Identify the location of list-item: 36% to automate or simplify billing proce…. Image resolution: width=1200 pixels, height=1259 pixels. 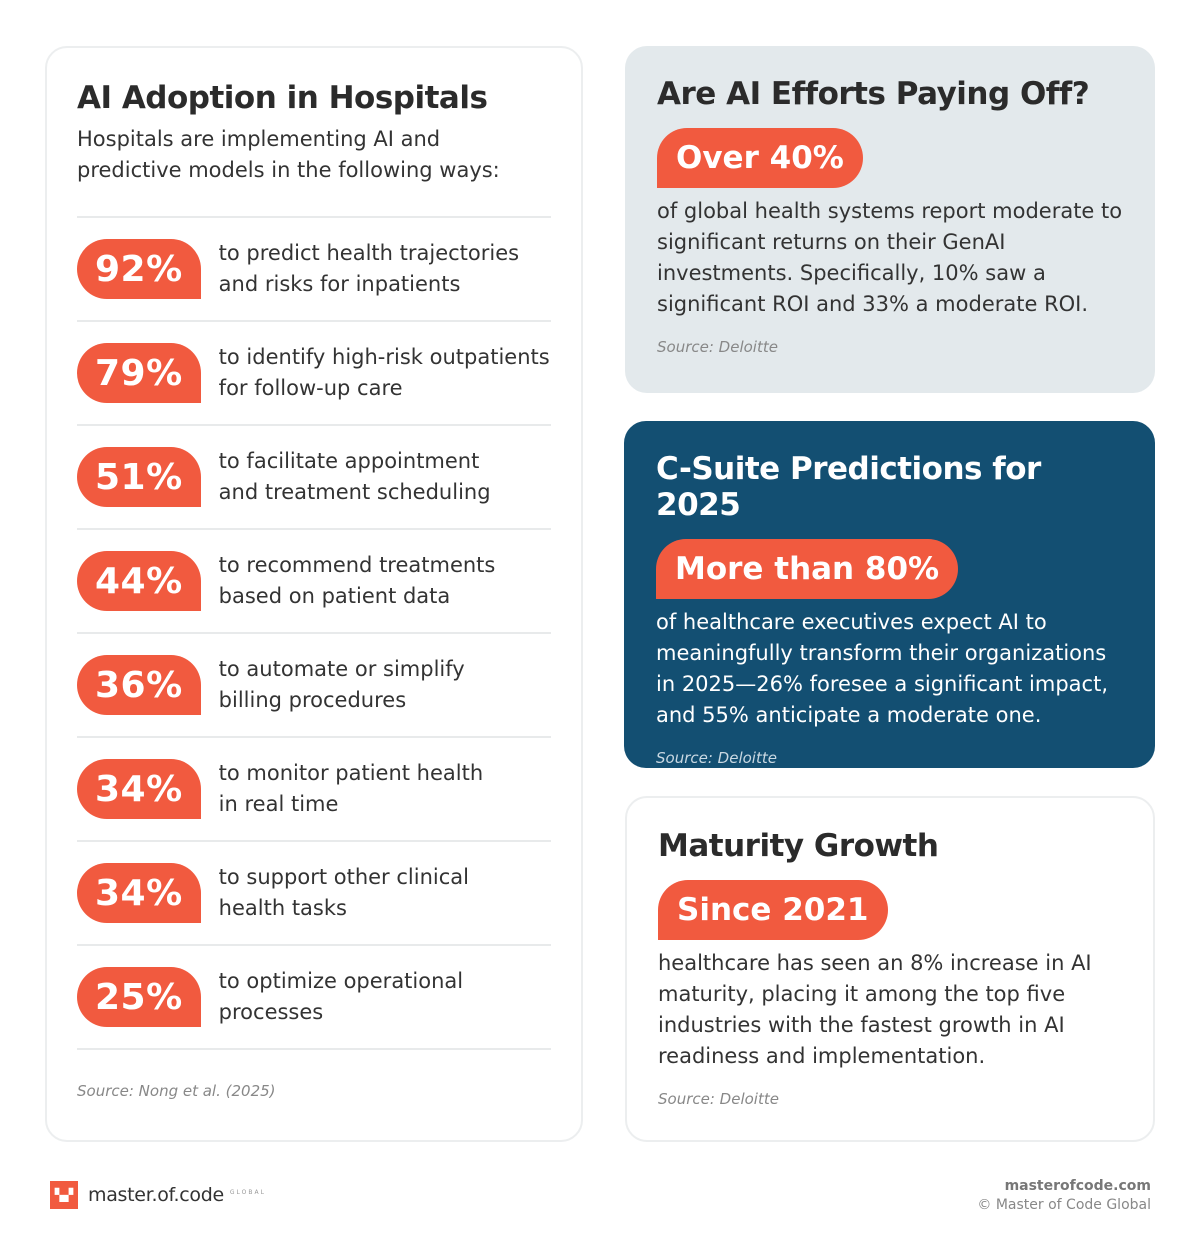
(314, 686).